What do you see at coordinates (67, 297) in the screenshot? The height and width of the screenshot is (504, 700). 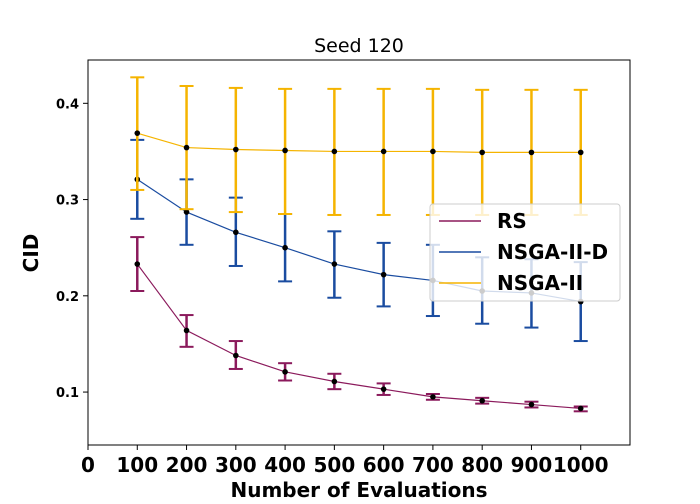 I see `y-tick-label: 0.2` at bounding box center [67, 297].